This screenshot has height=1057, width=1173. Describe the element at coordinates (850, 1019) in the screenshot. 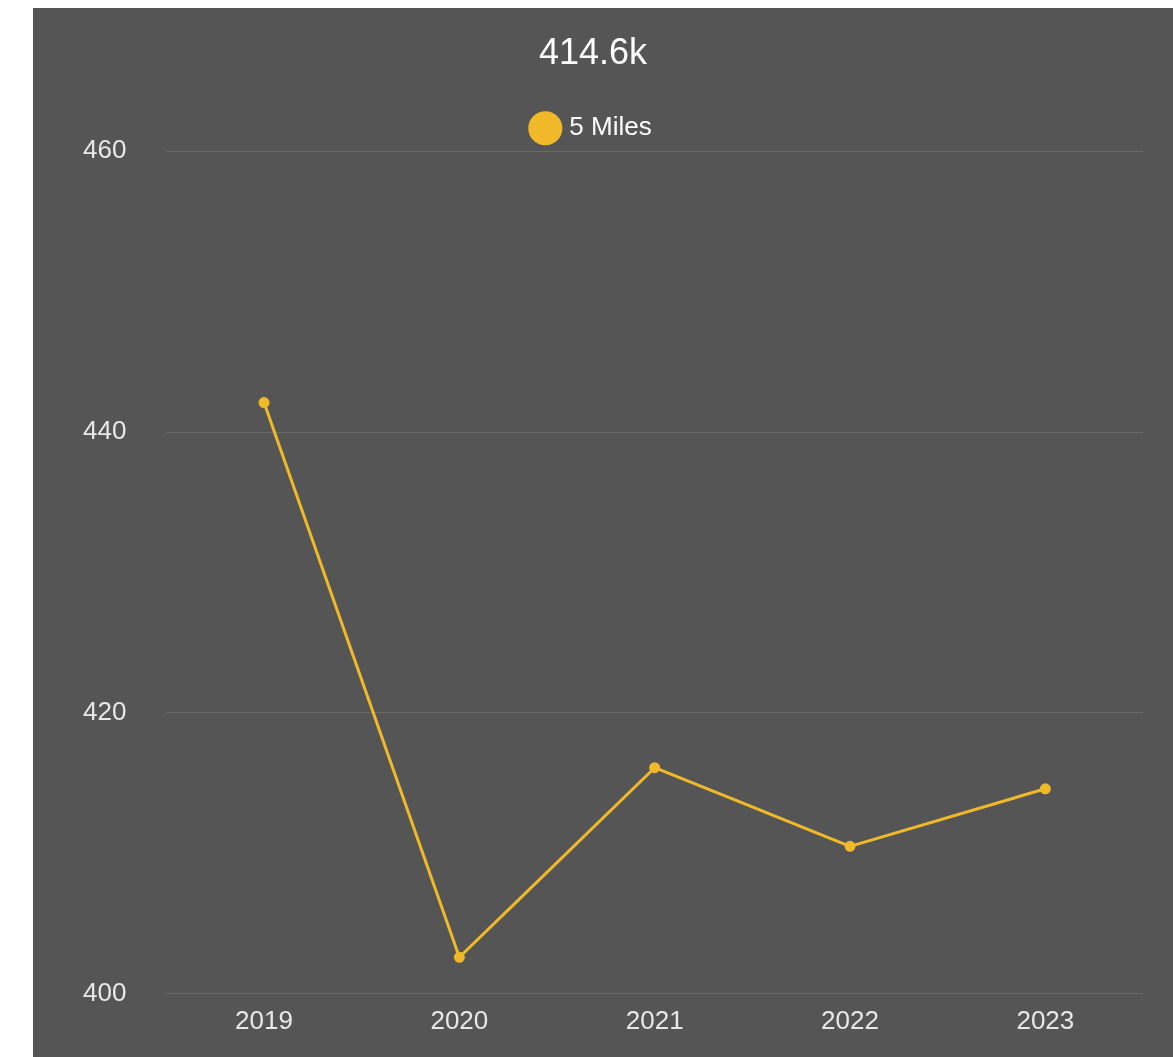

I see `x-tick-label: 2022` at that location.